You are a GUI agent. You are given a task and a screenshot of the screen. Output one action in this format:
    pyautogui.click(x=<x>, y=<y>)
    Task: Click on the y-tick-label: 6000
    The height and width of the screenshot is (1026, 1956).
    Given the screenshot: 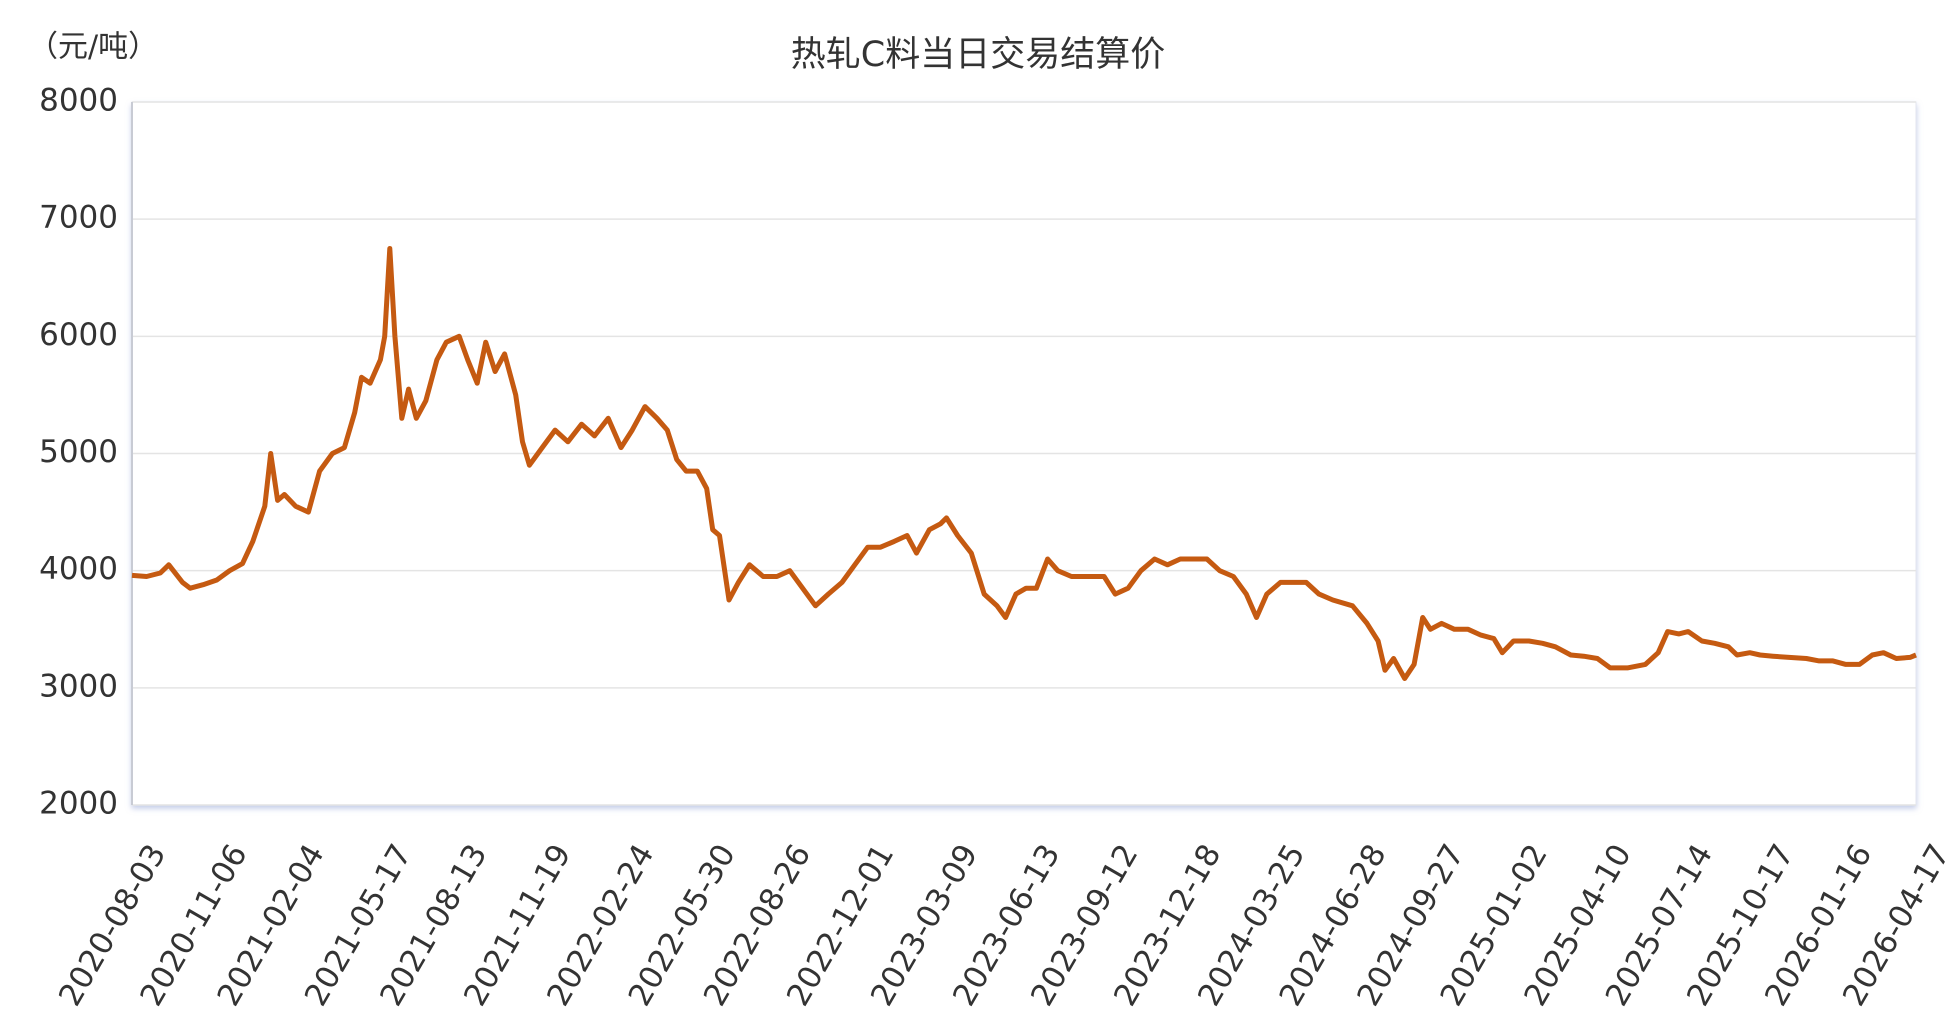 What is the action you would take?
    pyautogui.click(x=78, y=335)
    